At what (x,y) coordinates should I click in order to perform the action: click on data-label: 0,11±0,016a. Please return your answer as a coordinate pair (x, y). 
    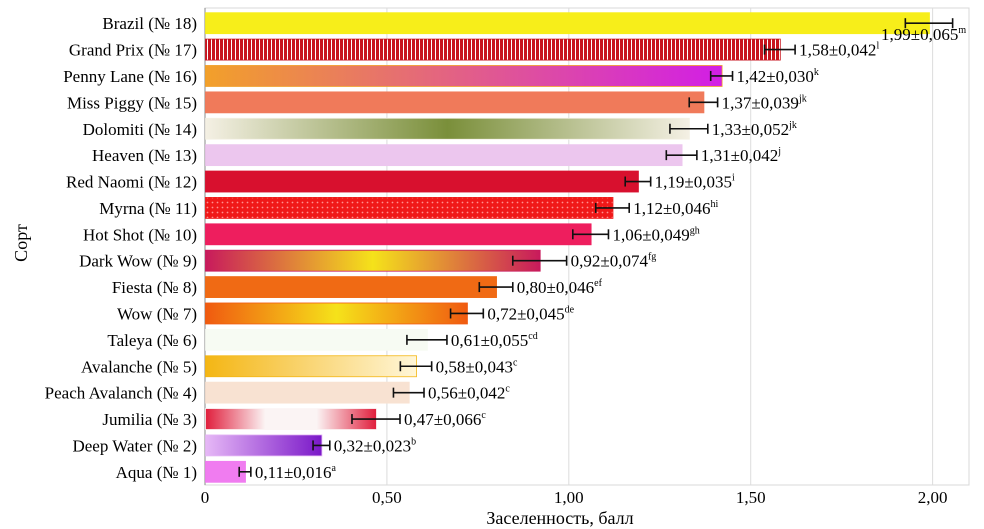
    Looking at the image, I should click on (296, 472).